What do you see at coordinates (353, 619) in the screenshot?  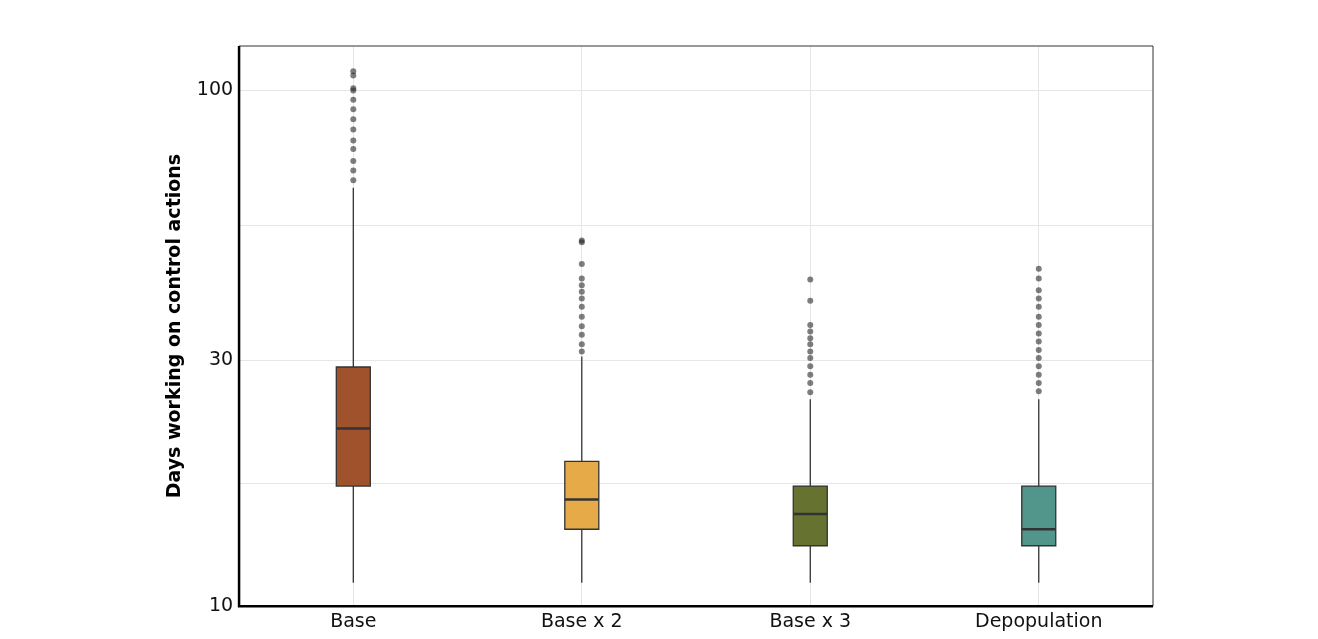 I see `x-tick-label: Base` at bounding box center [353, 619].